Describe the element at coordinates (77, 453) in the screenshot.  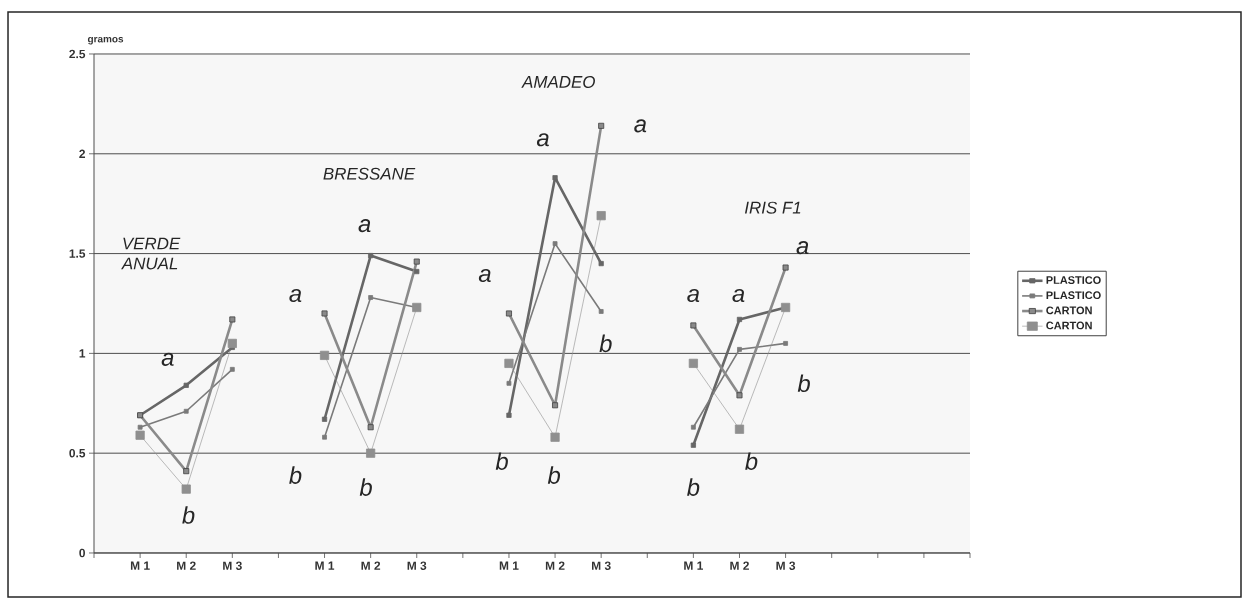
I see `y-tick-label: 0.5` at that location.